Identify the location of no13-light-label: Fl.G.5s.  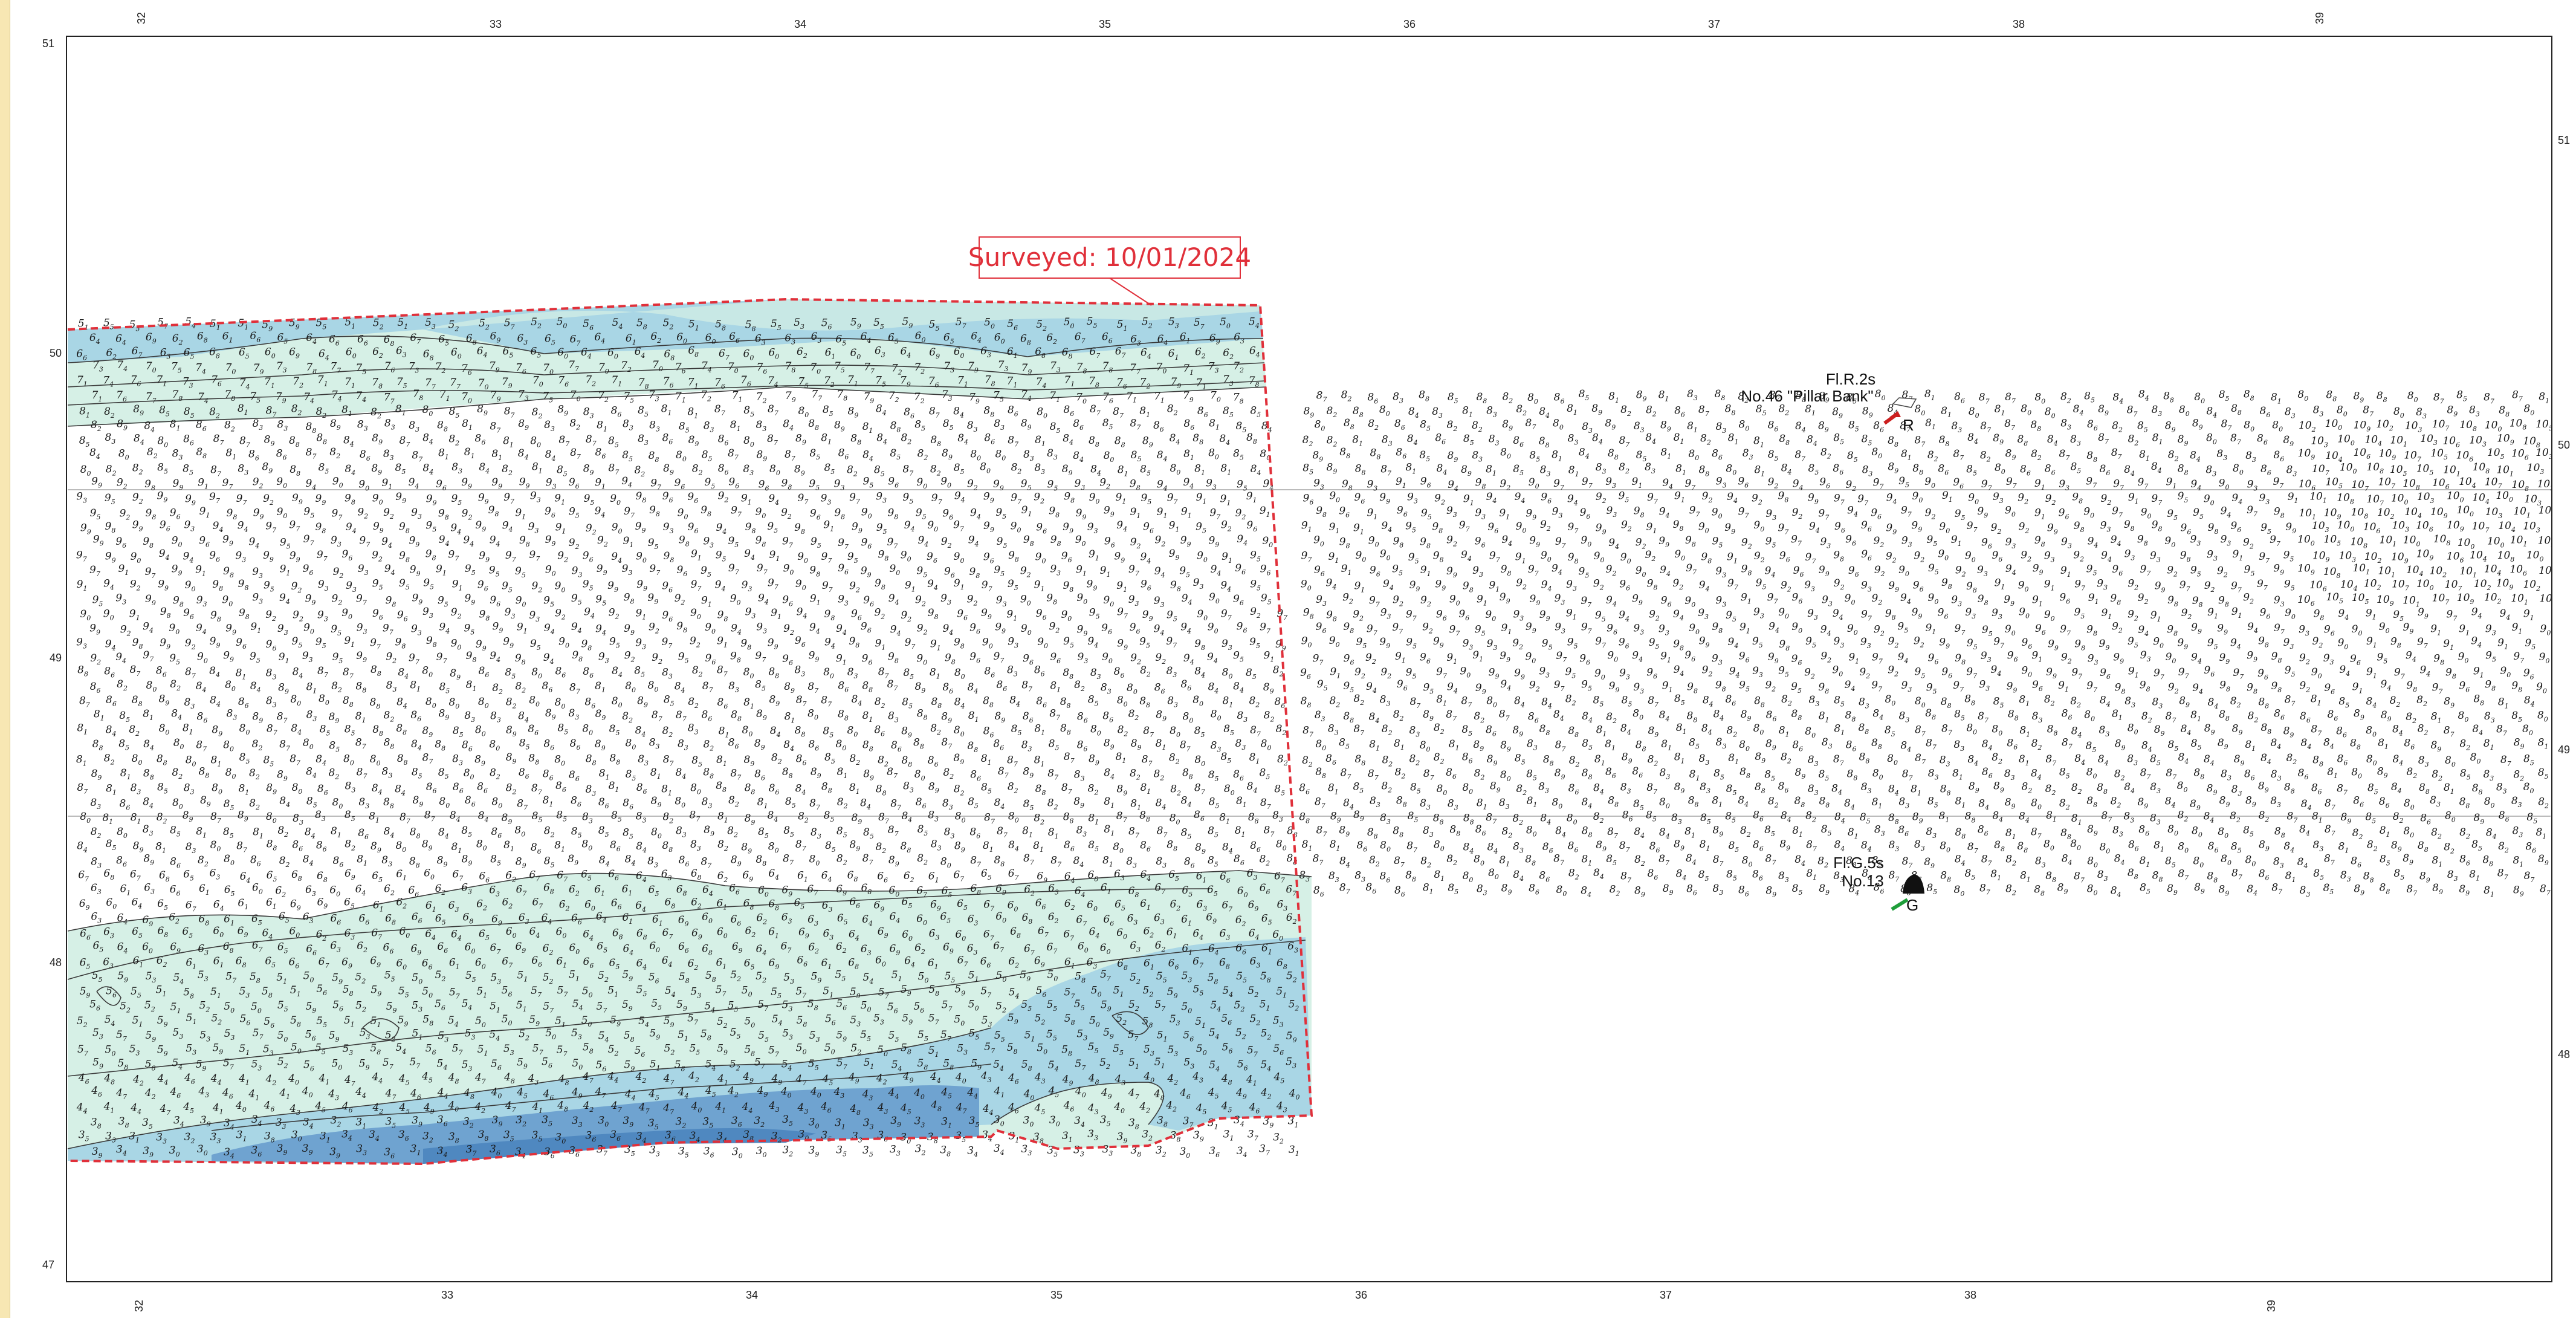
(1858, 863).